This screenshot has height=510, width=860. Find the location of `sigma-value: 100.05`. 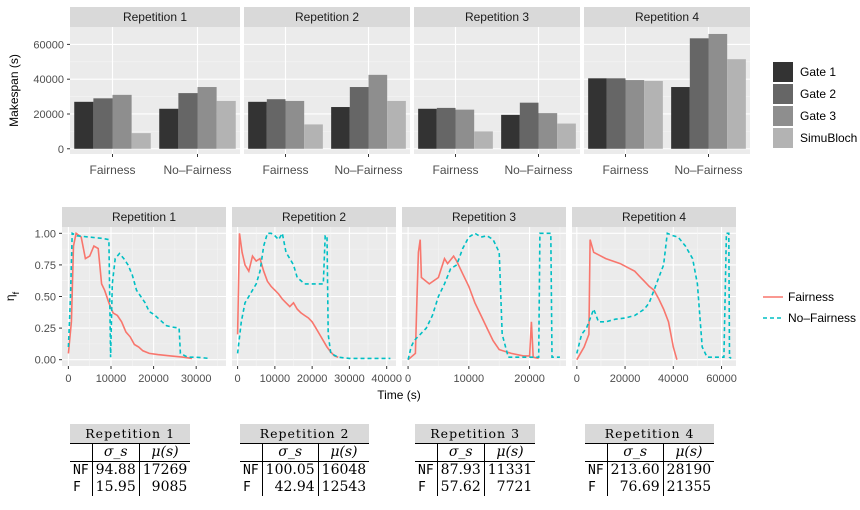

sigma-value: 100.05 is located at coordinates (290, 470).